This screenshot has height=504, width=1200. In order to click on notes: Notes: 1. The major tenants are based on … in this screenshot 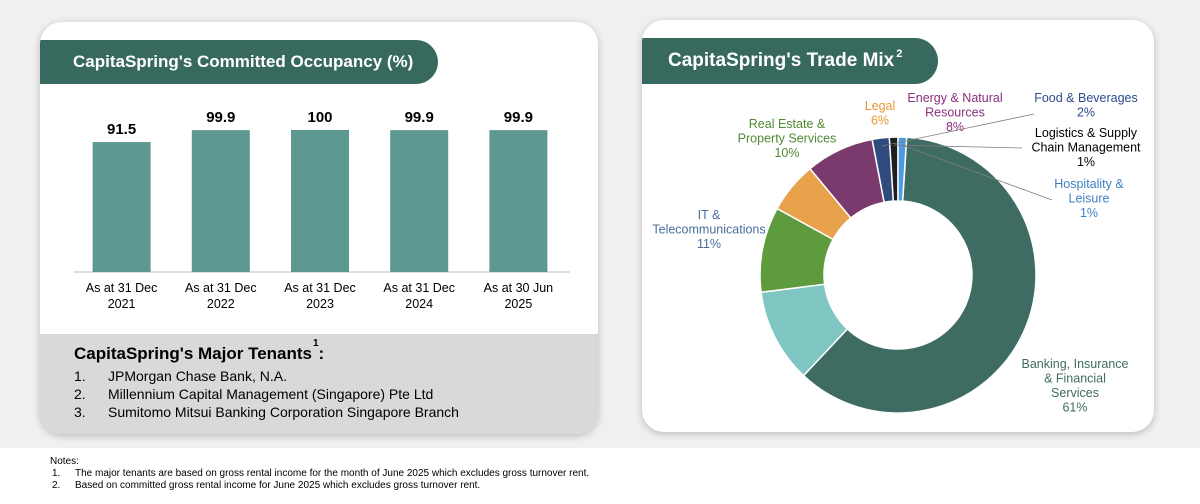, I will do `click(319, 474)`.